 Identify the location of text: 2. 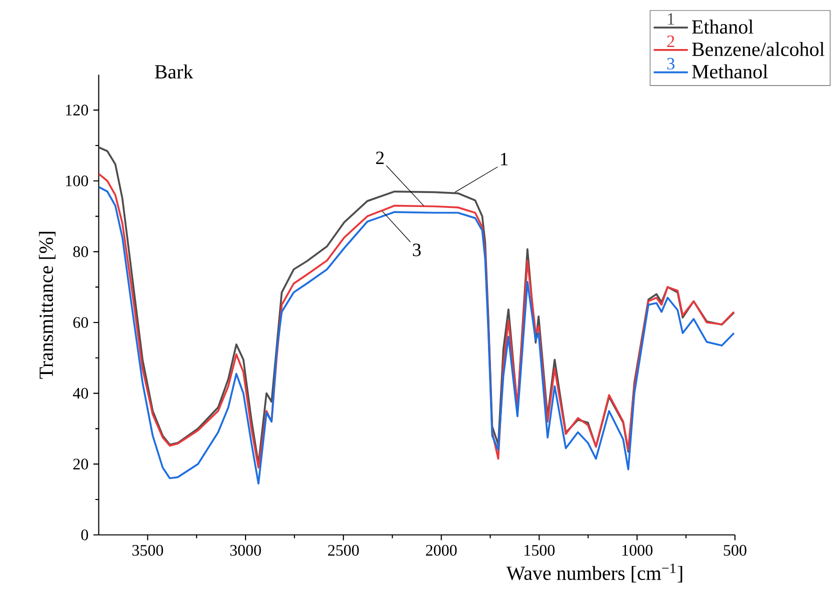
(670, 41).